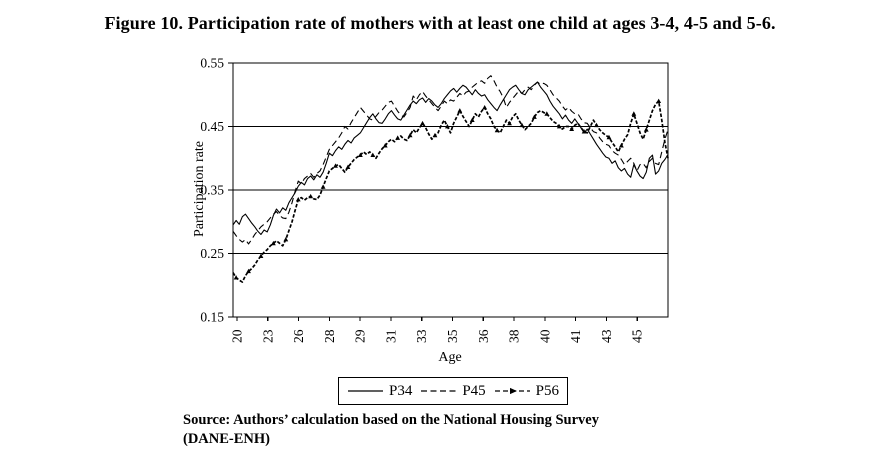  Describe the element at coordinates (267, 336) in the screenshot. I see `x-tick-label: 23` at that location.